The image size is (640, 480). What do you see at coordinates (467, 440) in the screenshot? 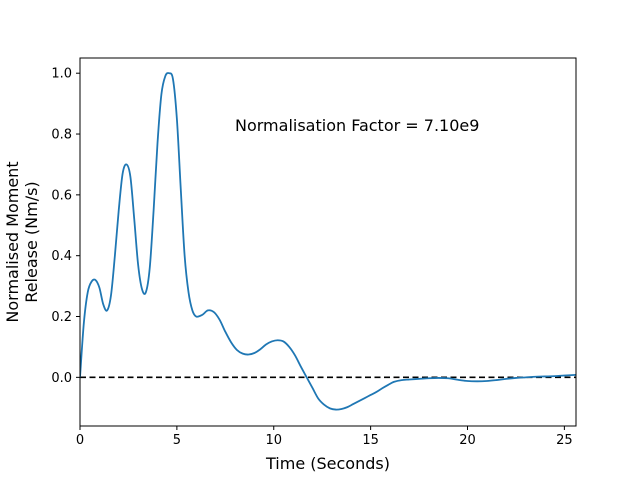
I see `x-tick-label: 20` at bounding box center [467, 440].